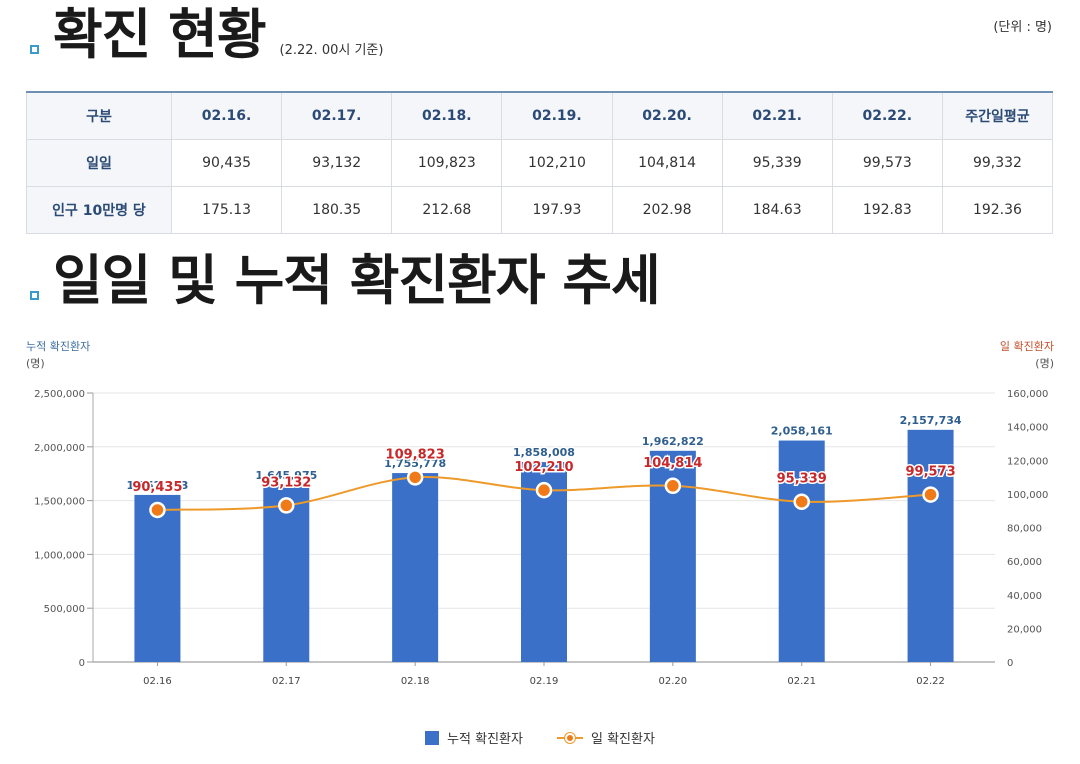  I want to click on trend-title-block: 일일 및 누적 확진환자 추세, so click(345, 280).